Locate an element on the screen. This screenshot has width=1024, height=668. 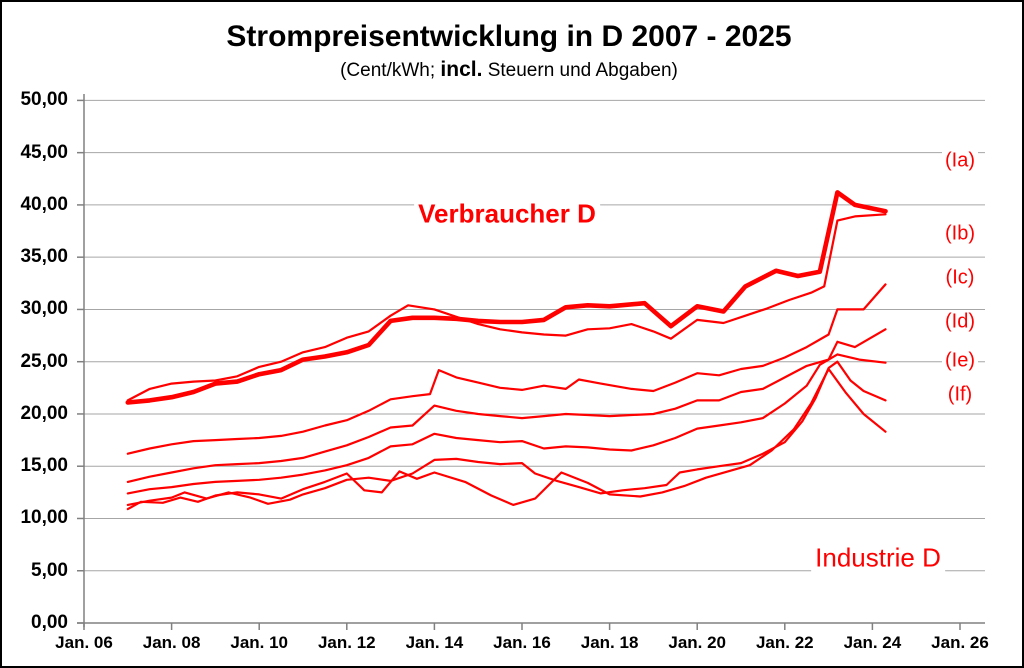
y-tick-label-0: 0,00 is located at coordinates (49, 622).